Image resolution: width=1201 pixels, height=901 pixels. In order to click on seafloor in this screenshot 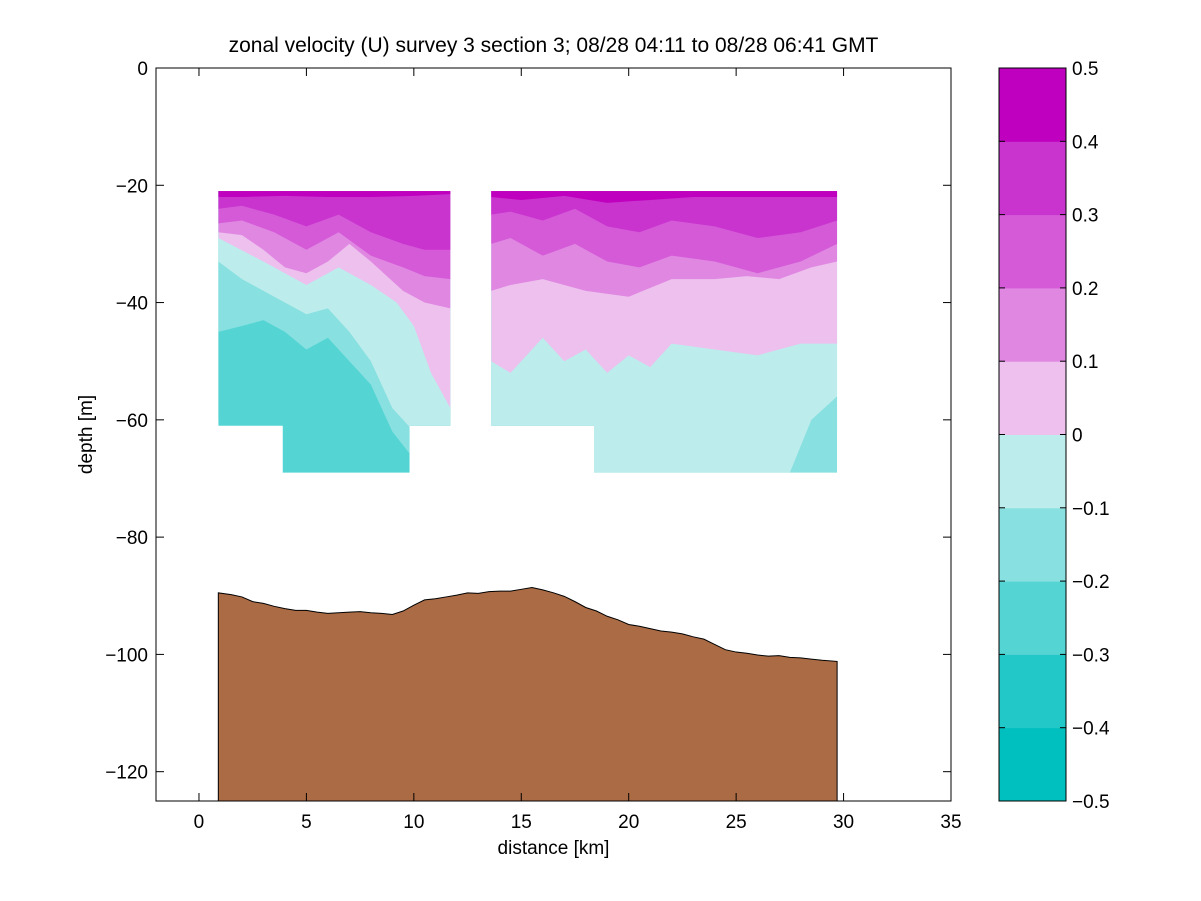, I will do `click(527, 694)`.